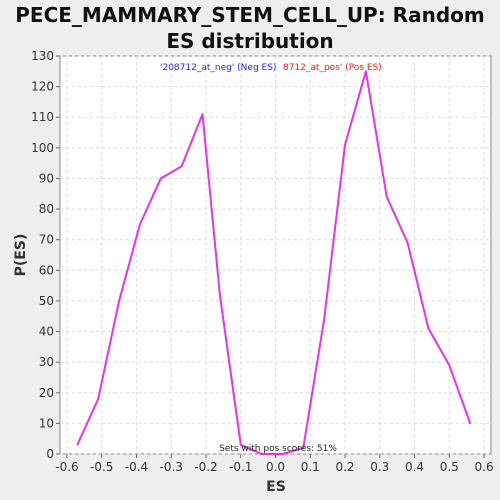 The width and height of the screenshot is (500, 500). Describe the element at coordinates (45, 255) in the screenshot. I see `y-axis: 0 10 20 30 40 50 60 70 80 90 100 110 120 130` at that location.